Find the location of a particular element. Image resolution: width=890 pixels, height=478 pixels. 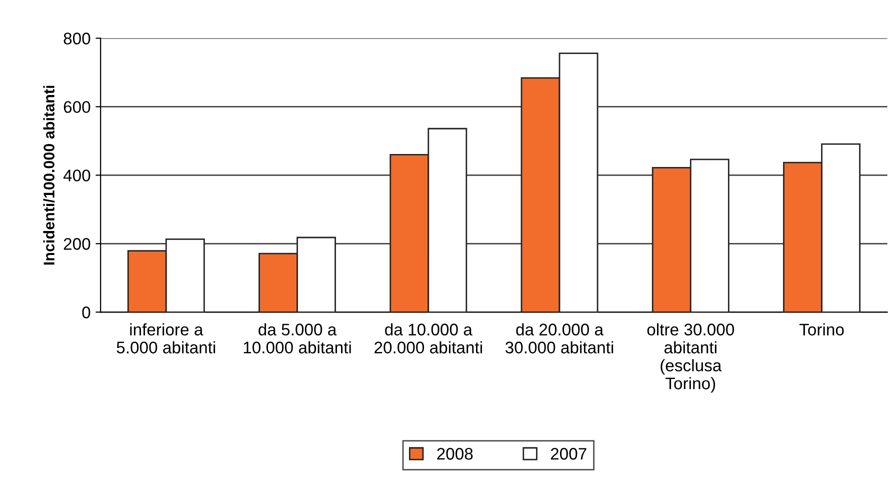

x-tick-label: oltre 30.000 abitanti (esclusa Torino) is located at coordinates (690, 358).